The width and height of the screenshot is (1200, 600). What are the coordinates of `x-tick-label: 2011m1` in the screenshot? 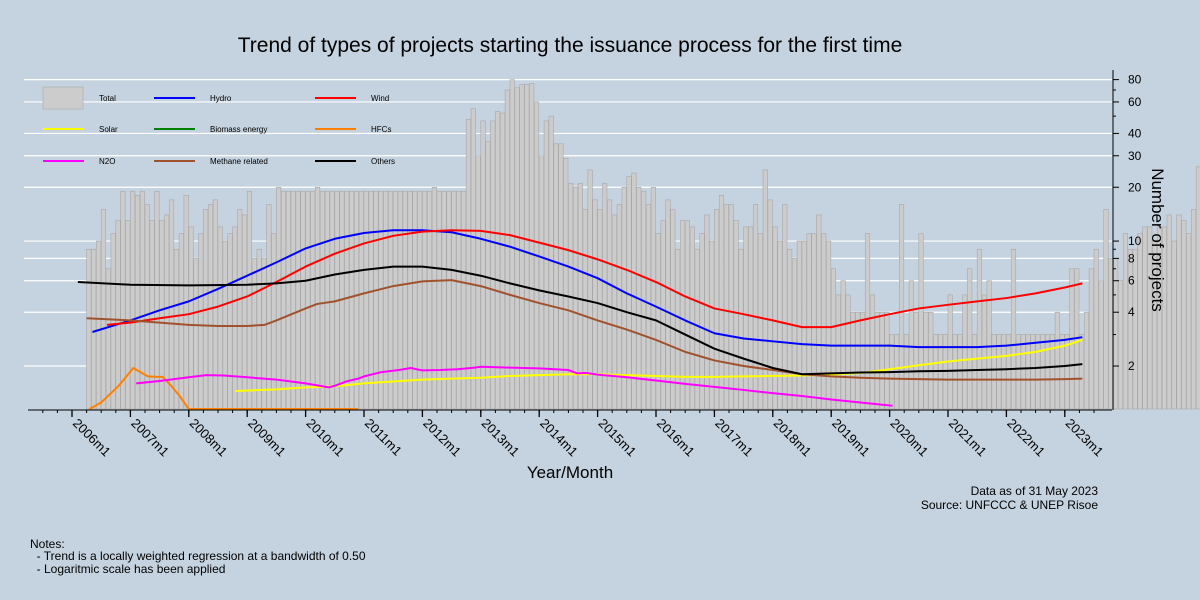 It's located at (383, 437).